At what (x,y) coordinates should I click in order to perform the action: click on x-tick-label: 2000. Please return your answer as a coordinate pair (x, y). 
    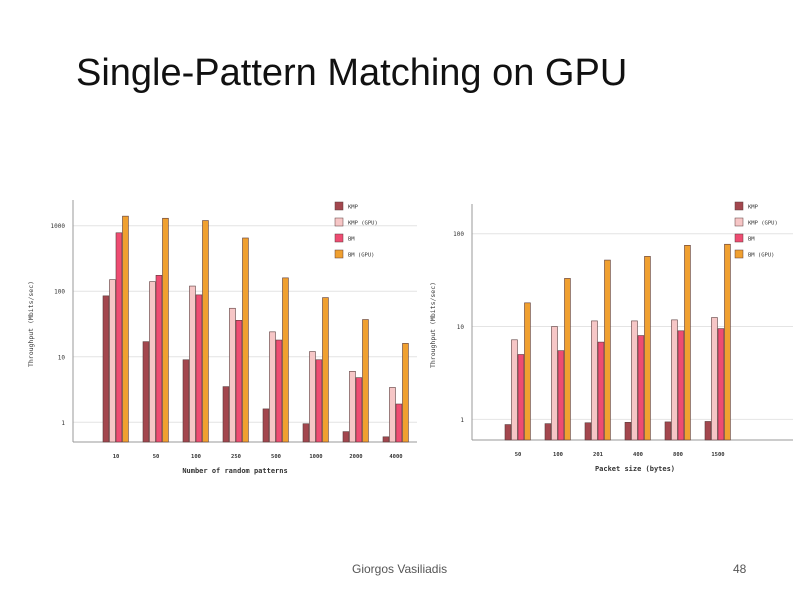
    Looking at the image, I should click on (355, 457).